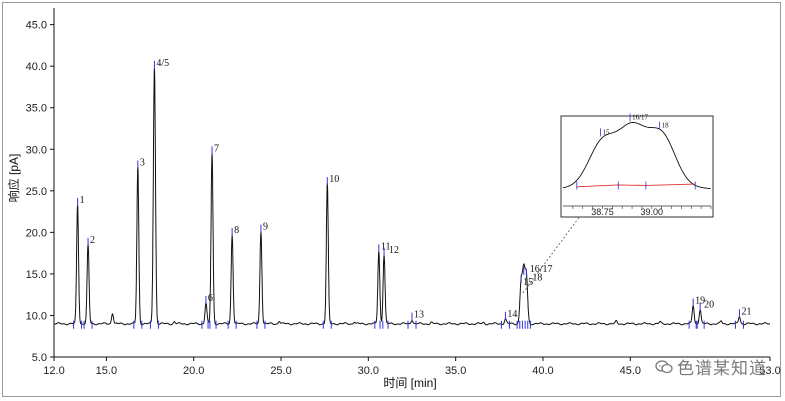 Image resolution: width=785 pixels, height=401 pixels. I want to click on peak-label: 19, so click(700, 300).